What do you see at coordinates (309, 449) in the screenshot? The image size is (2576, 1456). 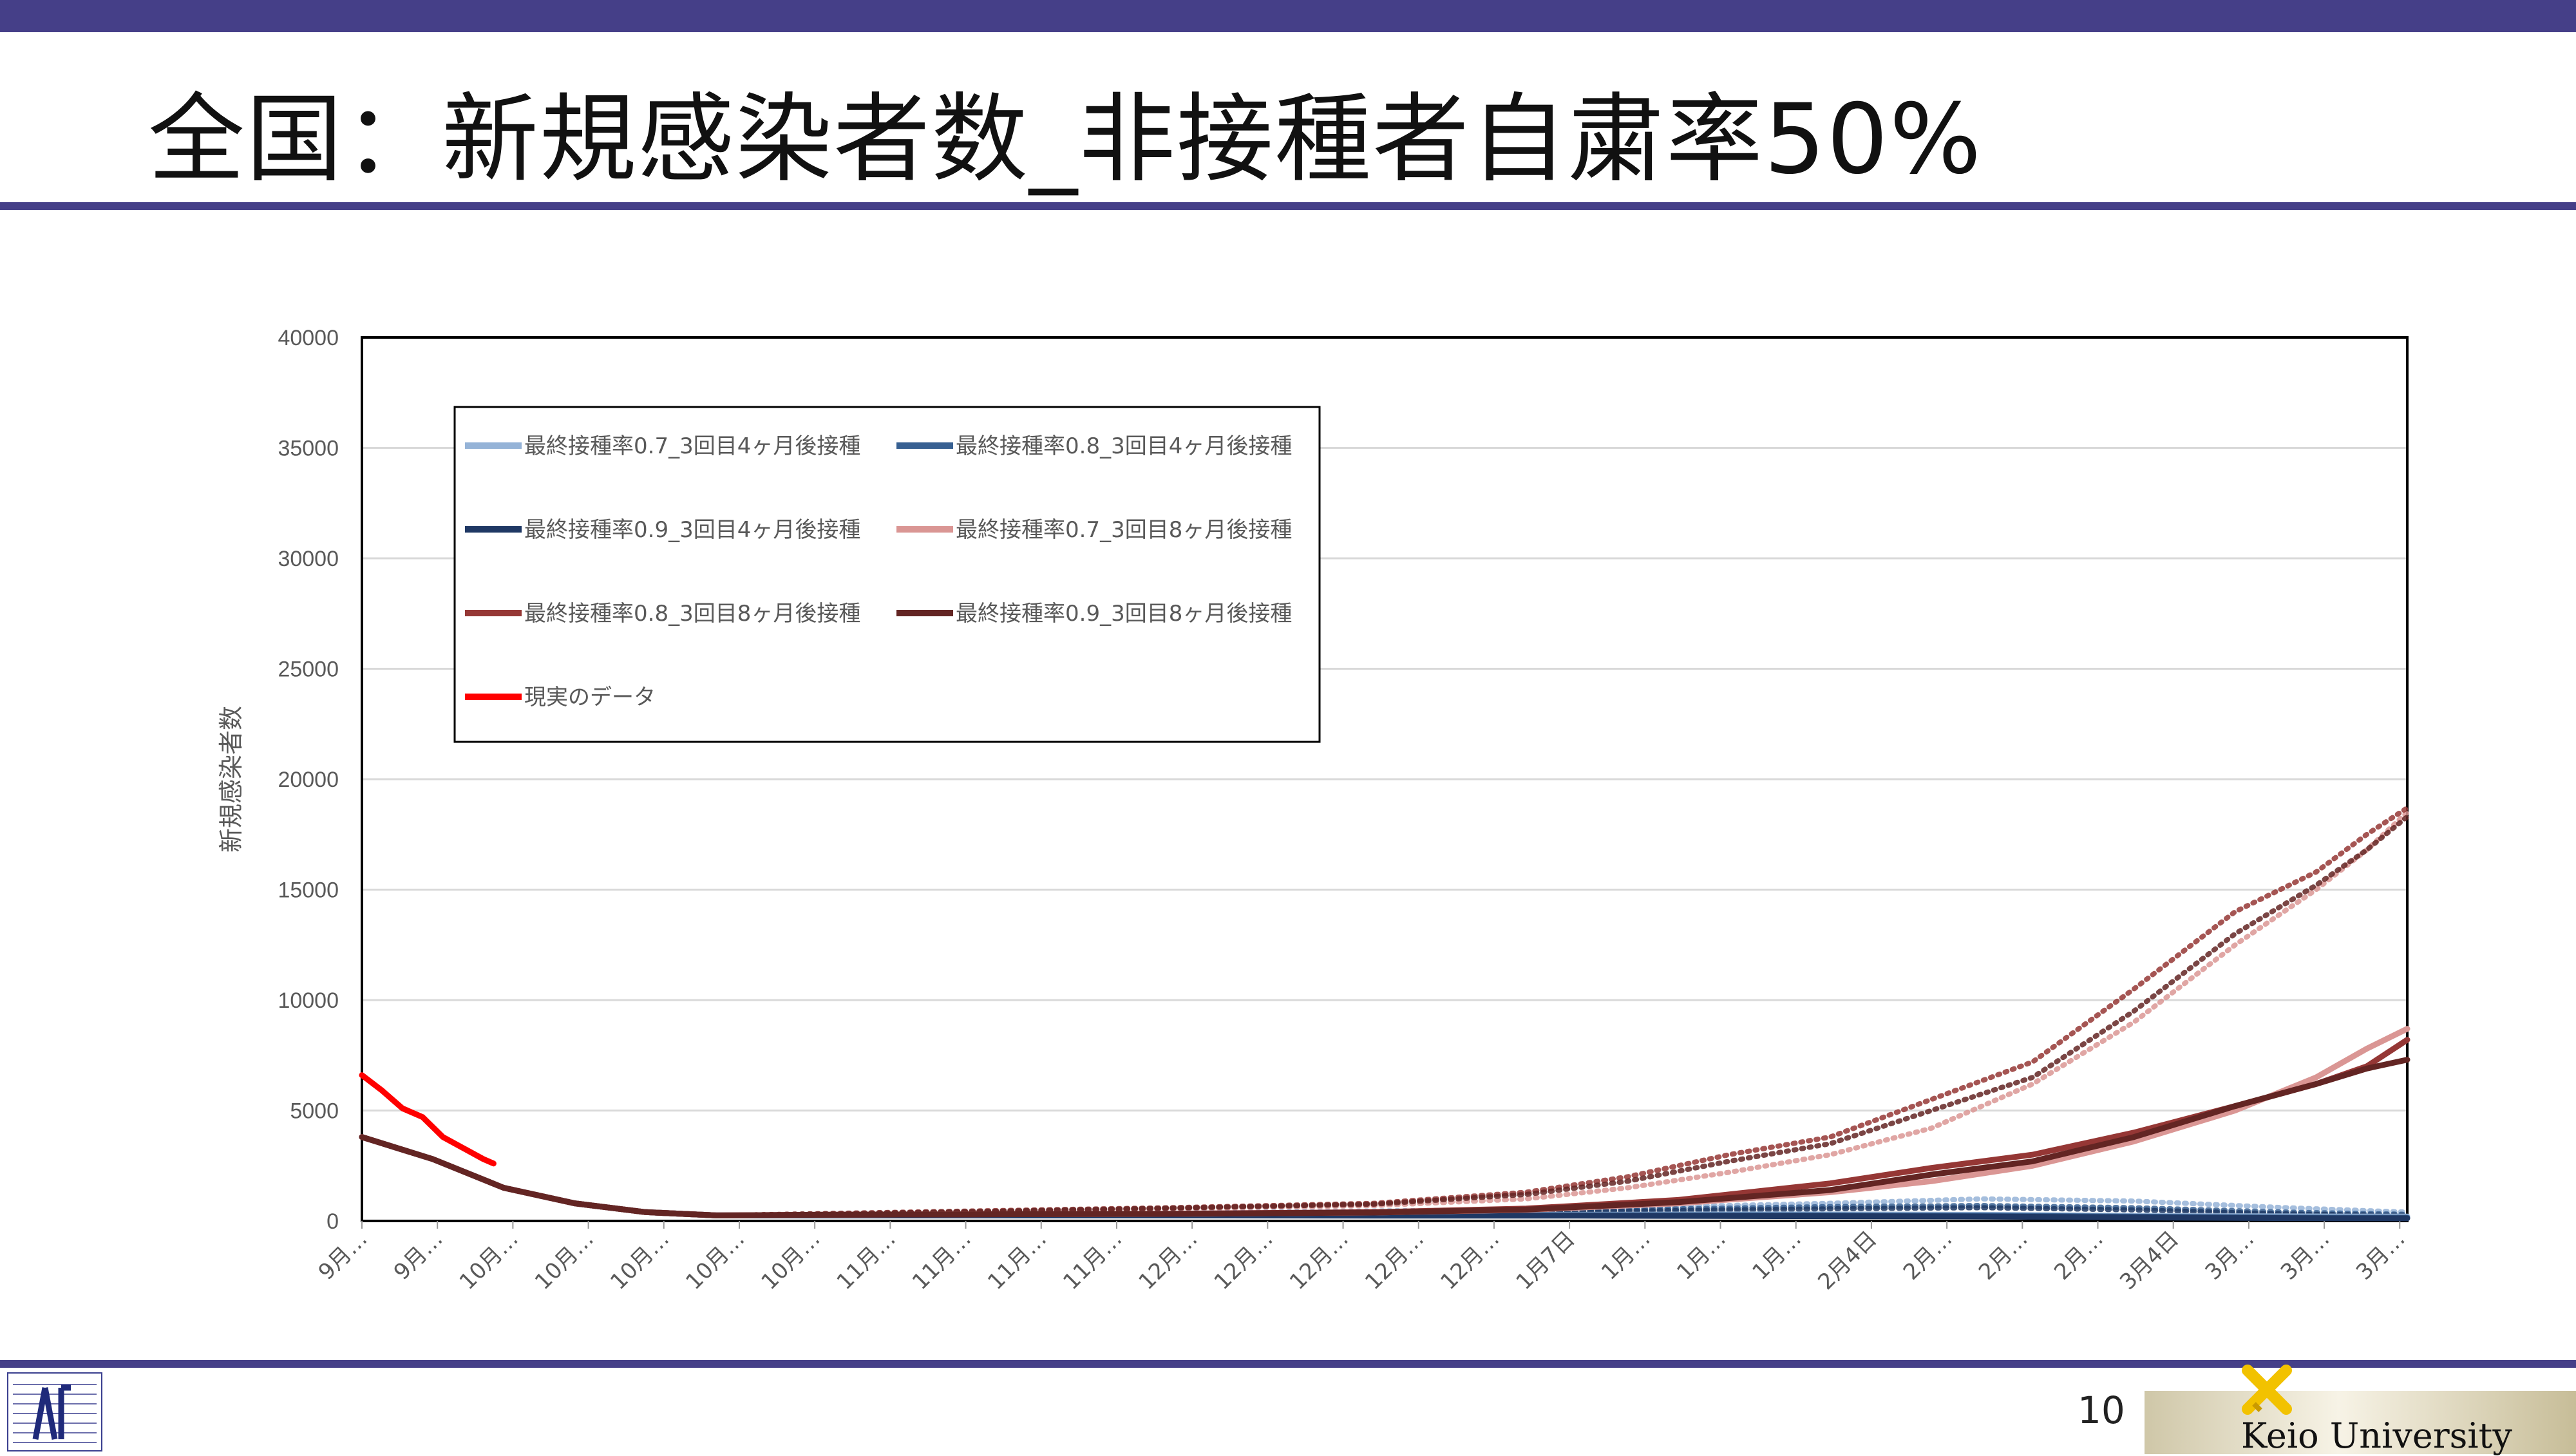 I see `y-tick-label: 35000` at bounding box center [309, 449].